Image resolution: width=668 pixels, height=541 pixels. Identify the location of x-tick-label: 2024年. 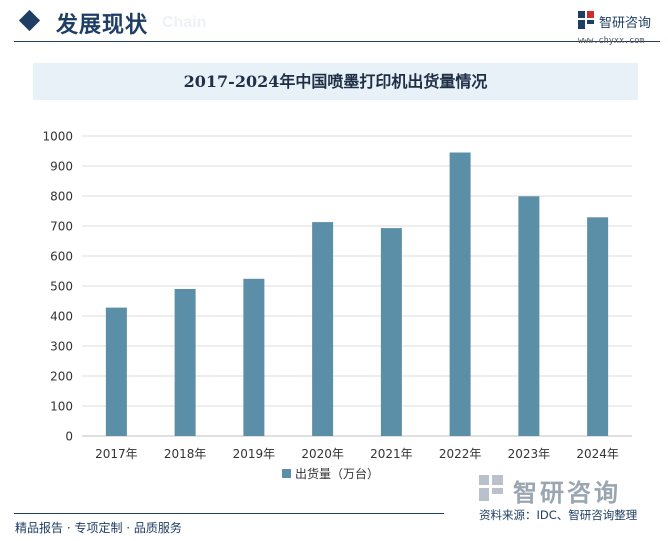
(597, 454).